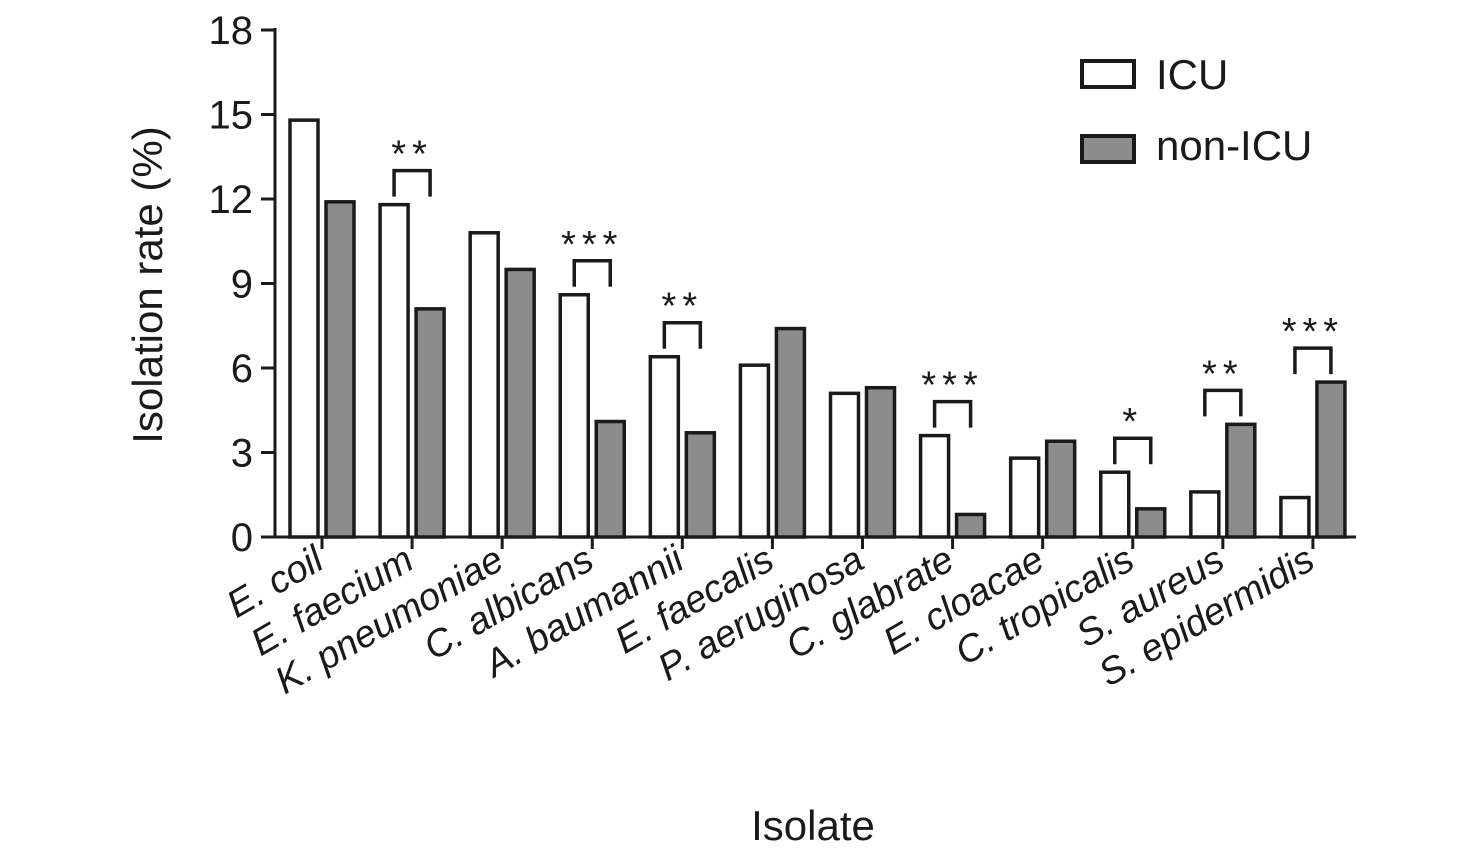  Describe the element at coordinates (1241, 480) in the screenshot. I see `bar-non-icu-s-aureus` at that location.